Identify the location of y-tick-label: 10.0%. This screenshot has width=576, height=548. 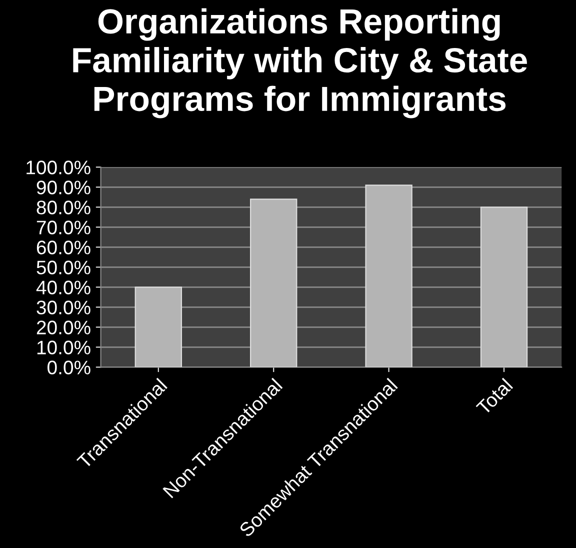
(63, 347).